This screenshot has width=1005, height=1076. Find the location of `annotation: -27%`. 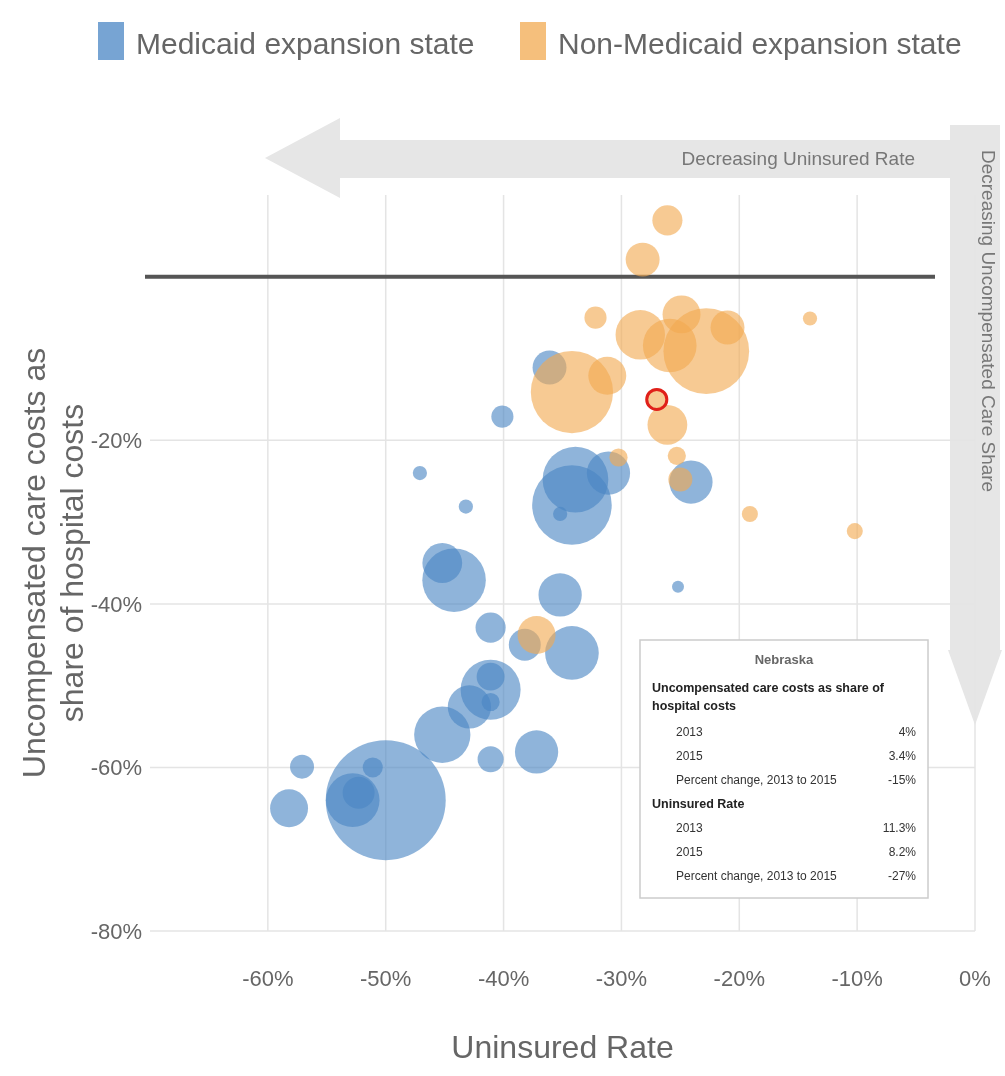

annotation: -27% is located at coordinates (902, 876).